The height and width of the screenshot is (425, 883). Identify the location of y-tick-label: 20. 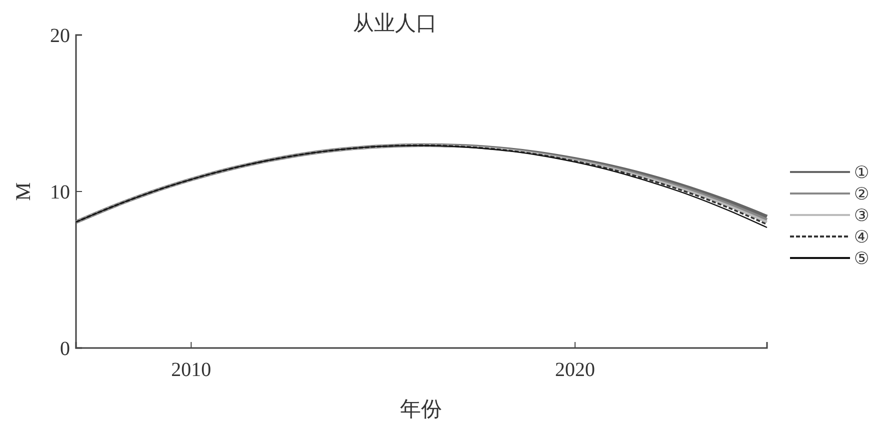
(60, 36).